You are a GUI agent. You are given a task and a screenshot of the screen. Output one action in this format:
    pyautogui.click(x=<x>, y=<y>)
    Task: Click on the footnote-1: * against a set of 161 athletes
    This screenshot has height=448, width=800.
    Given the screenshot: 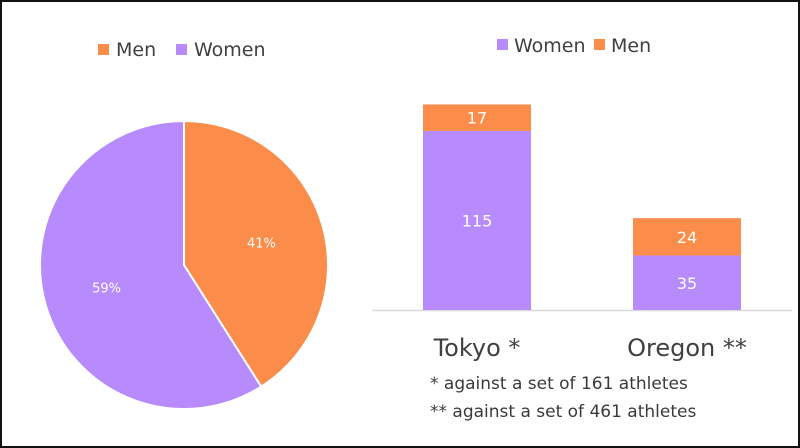 What is the action you would take?
    pyautogui.click(x=559, y=384)
    